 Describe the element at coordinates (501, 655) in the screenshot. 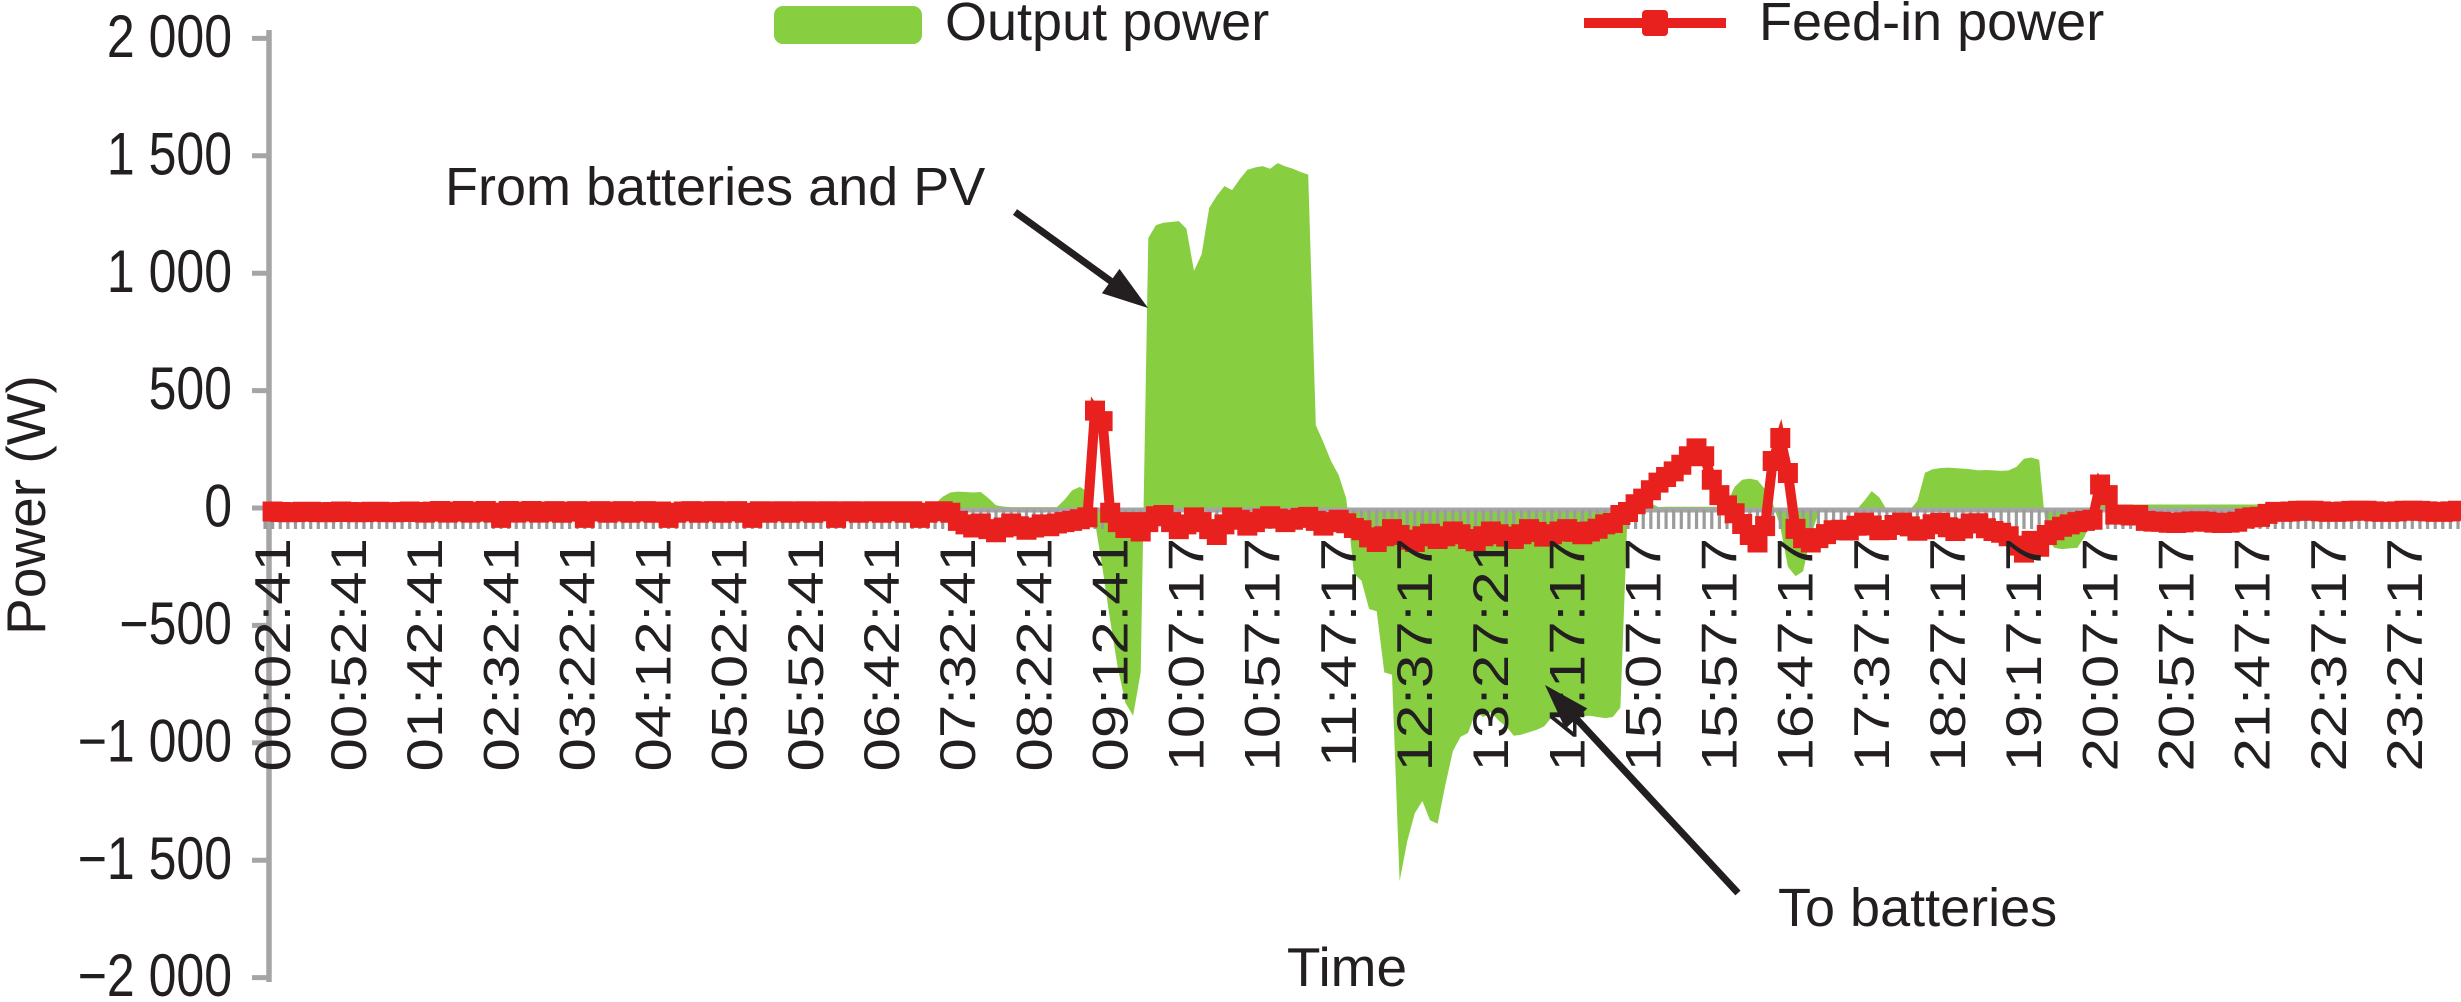

I see `svg-text: 02:32:41` at that location.